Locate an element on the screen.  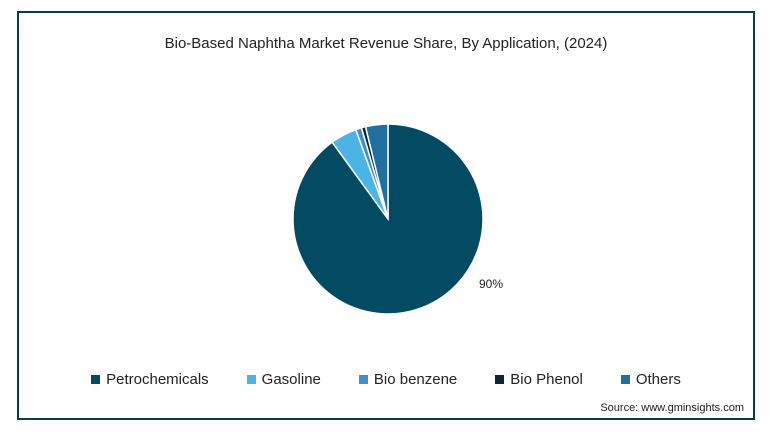
legend-label: Bio Phenol is located at coordinates (546, 379).